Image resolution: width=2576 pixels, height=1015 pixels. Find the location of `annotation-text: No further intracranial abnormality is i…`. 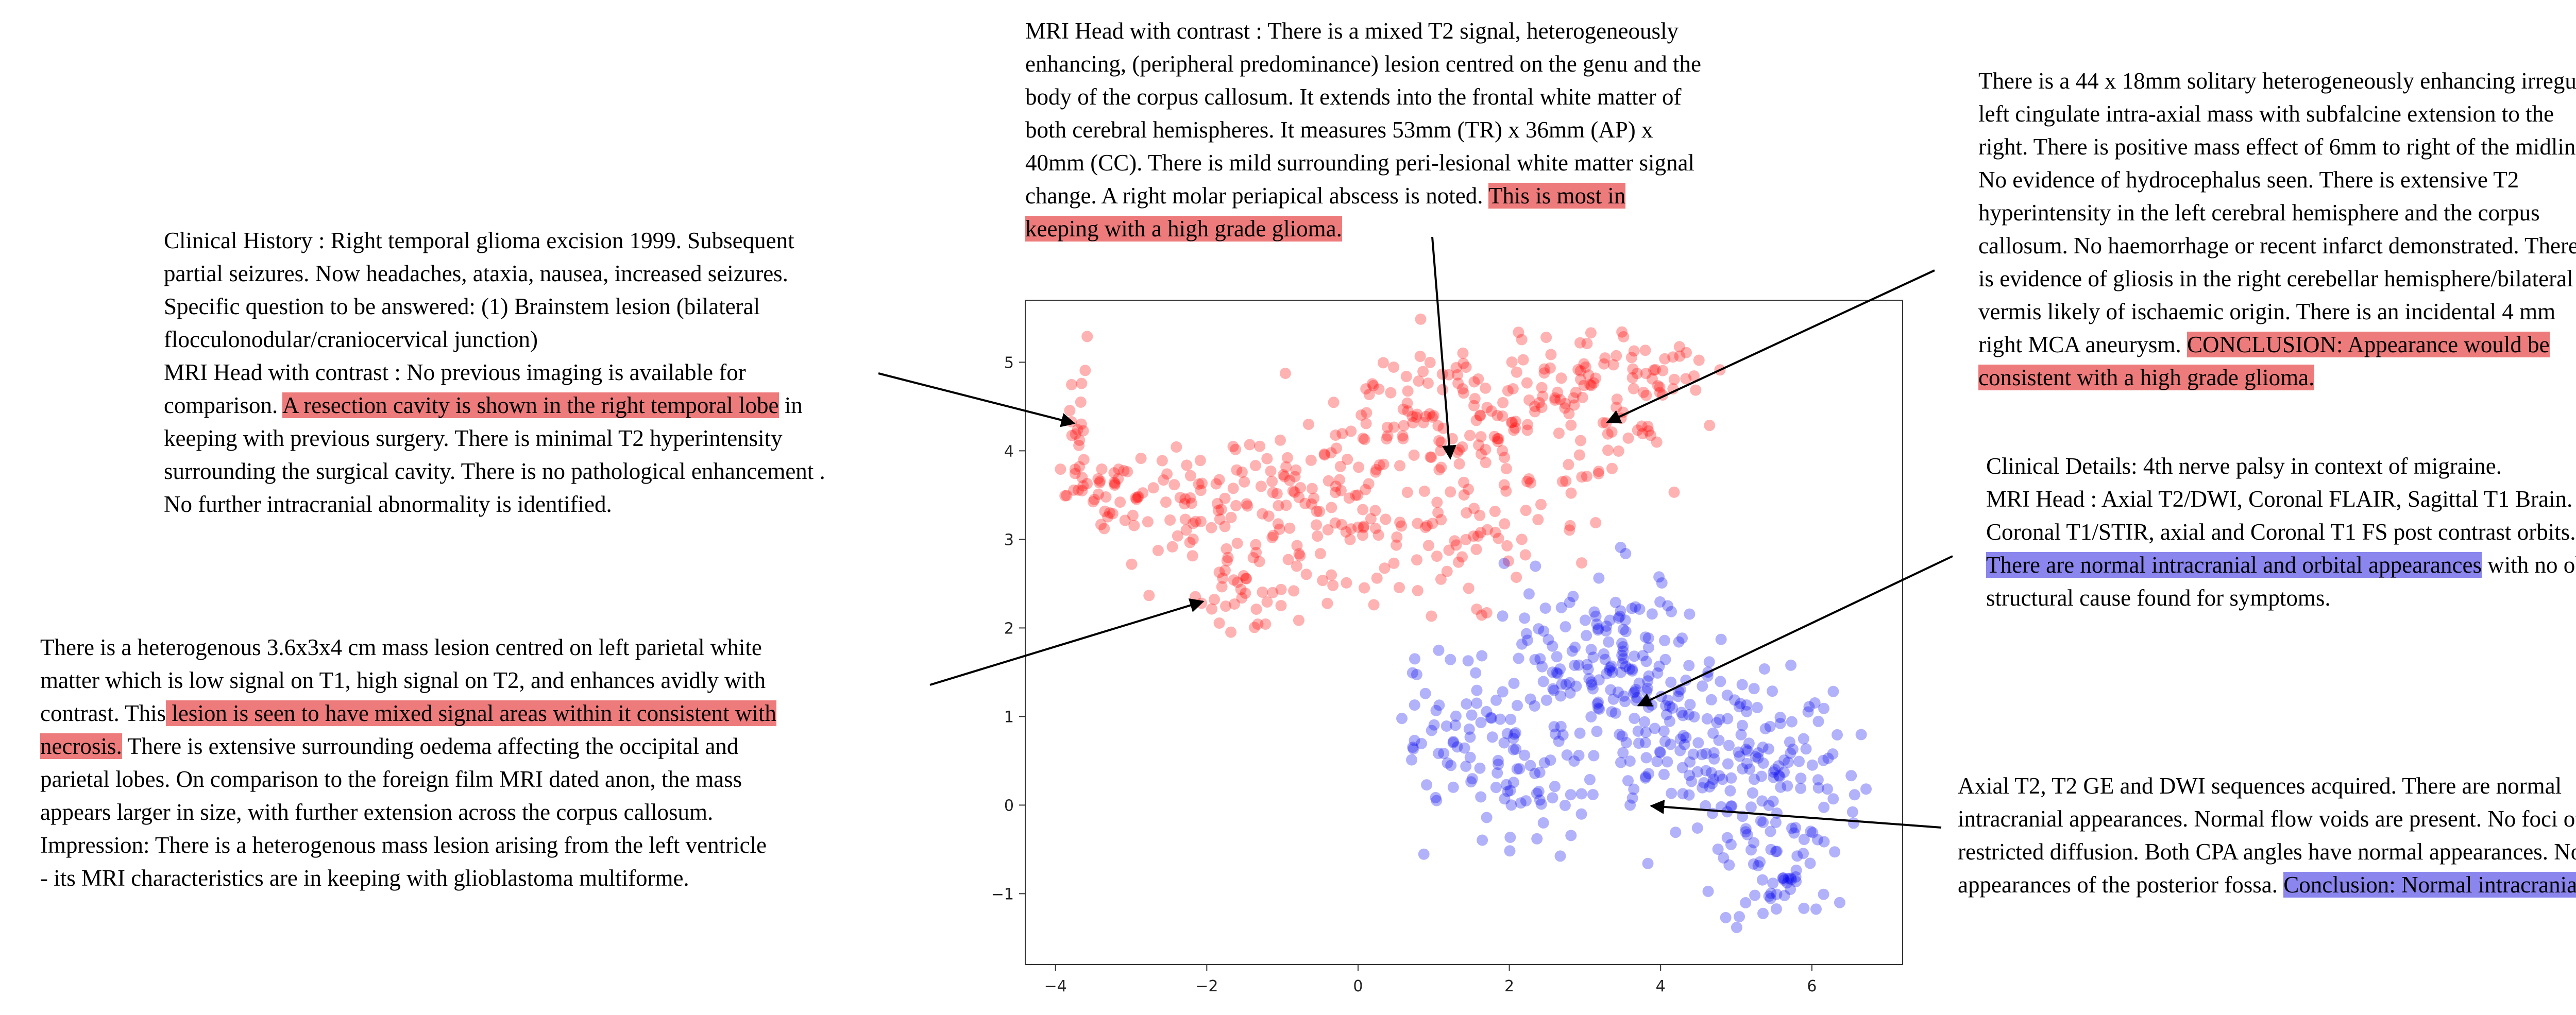

annotation-text: No further intracranial abnormality is i… is located at coordinates (388, 504).